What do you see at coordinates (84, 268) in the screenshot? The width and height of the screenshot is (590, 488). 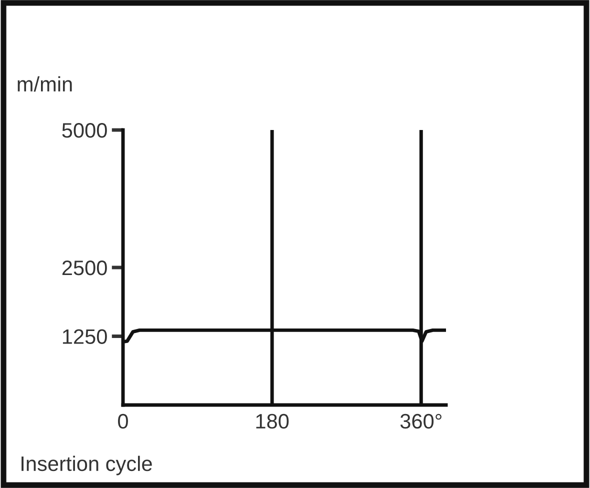 I see `y-tick-label: 2500` at bounding box center [84, 268].